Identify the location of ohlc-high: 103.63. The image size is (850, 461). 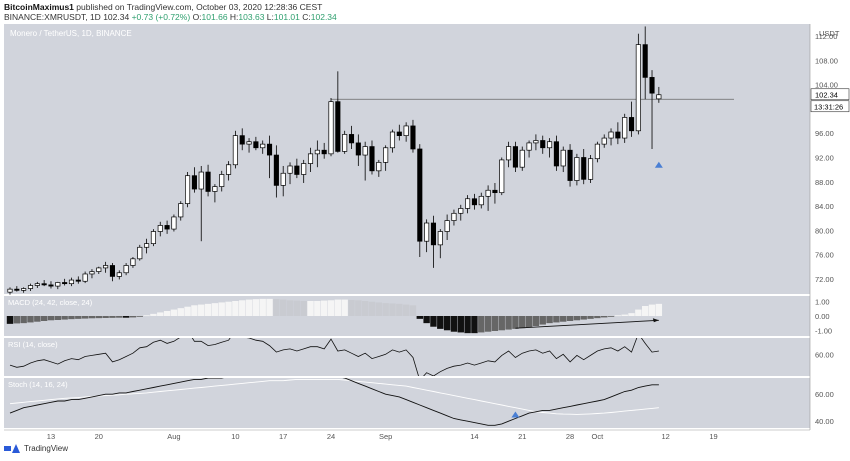
(251, 17).